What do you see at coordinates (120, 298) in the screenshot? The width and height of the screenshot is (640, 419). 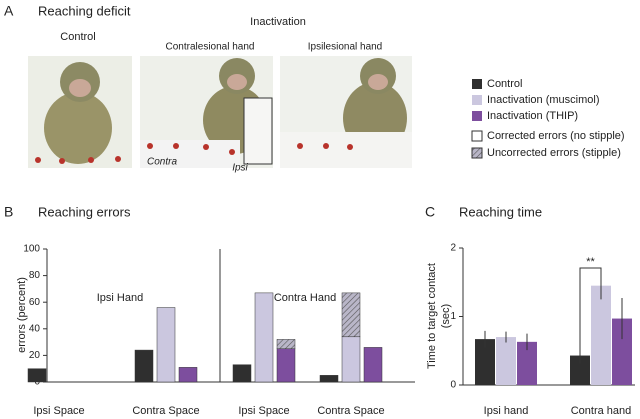 I see `facet-title: Ipsi Hand` at bounding box center [120, 298].